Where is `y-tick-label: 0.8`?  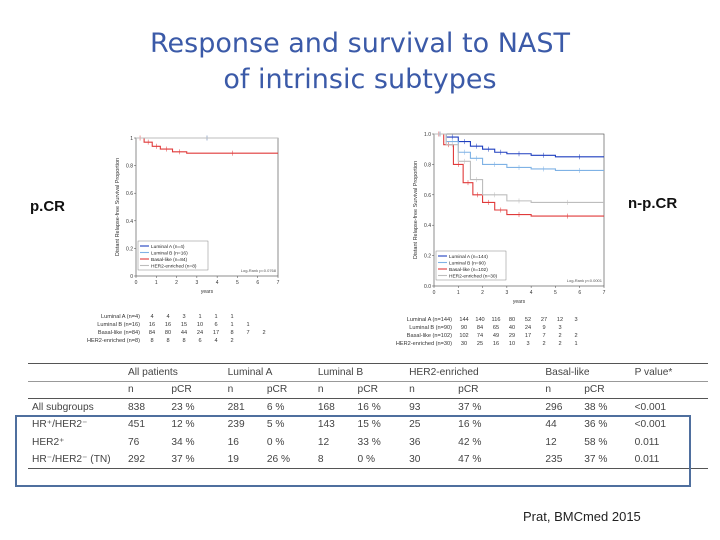 y-tick-label: 0.8 is located at coordinates (129, 167).